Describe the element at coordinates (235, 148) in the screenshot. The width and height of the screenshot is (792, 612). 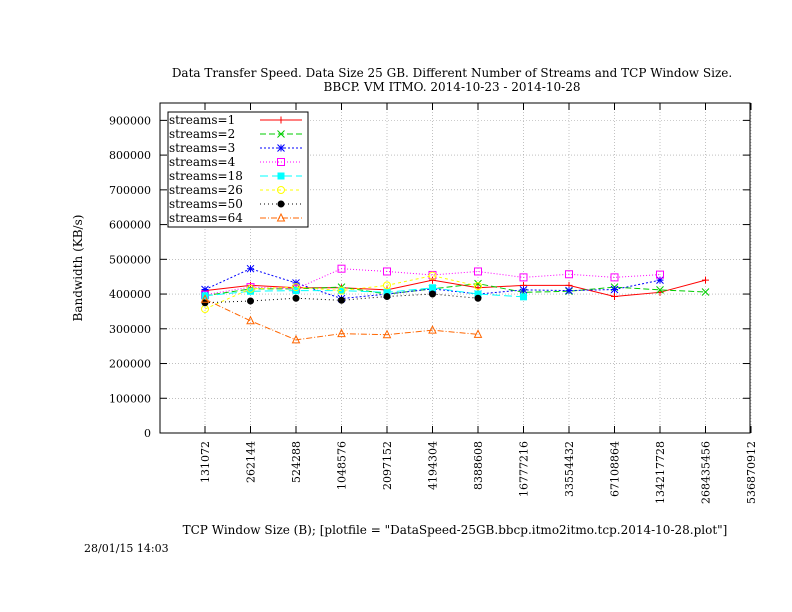
I see `legend-entry: streams=3` at that location.